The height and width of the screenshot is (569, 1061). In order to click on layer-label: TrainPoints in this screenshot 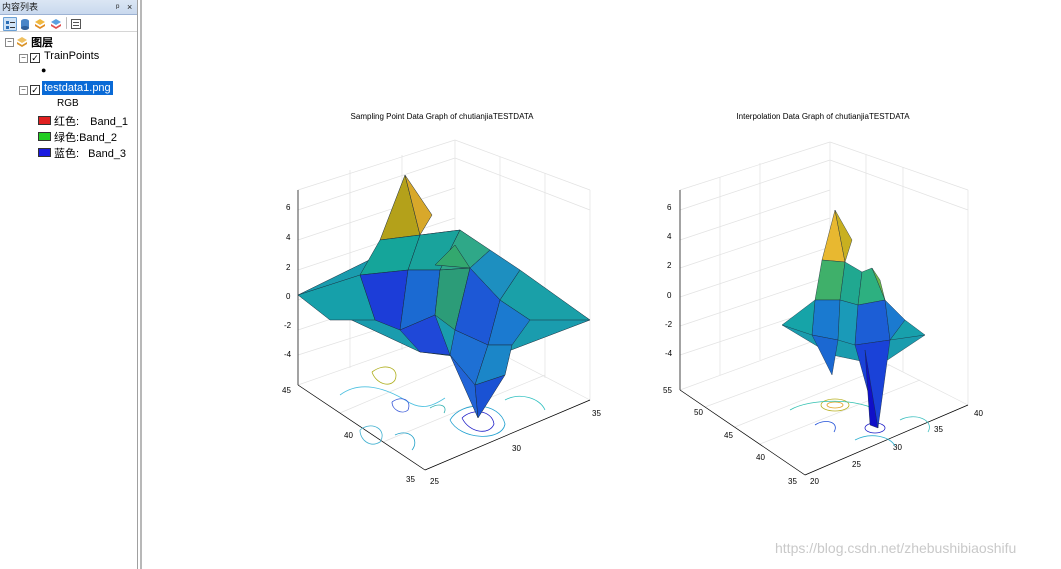, I will do `click(72, 56)`.